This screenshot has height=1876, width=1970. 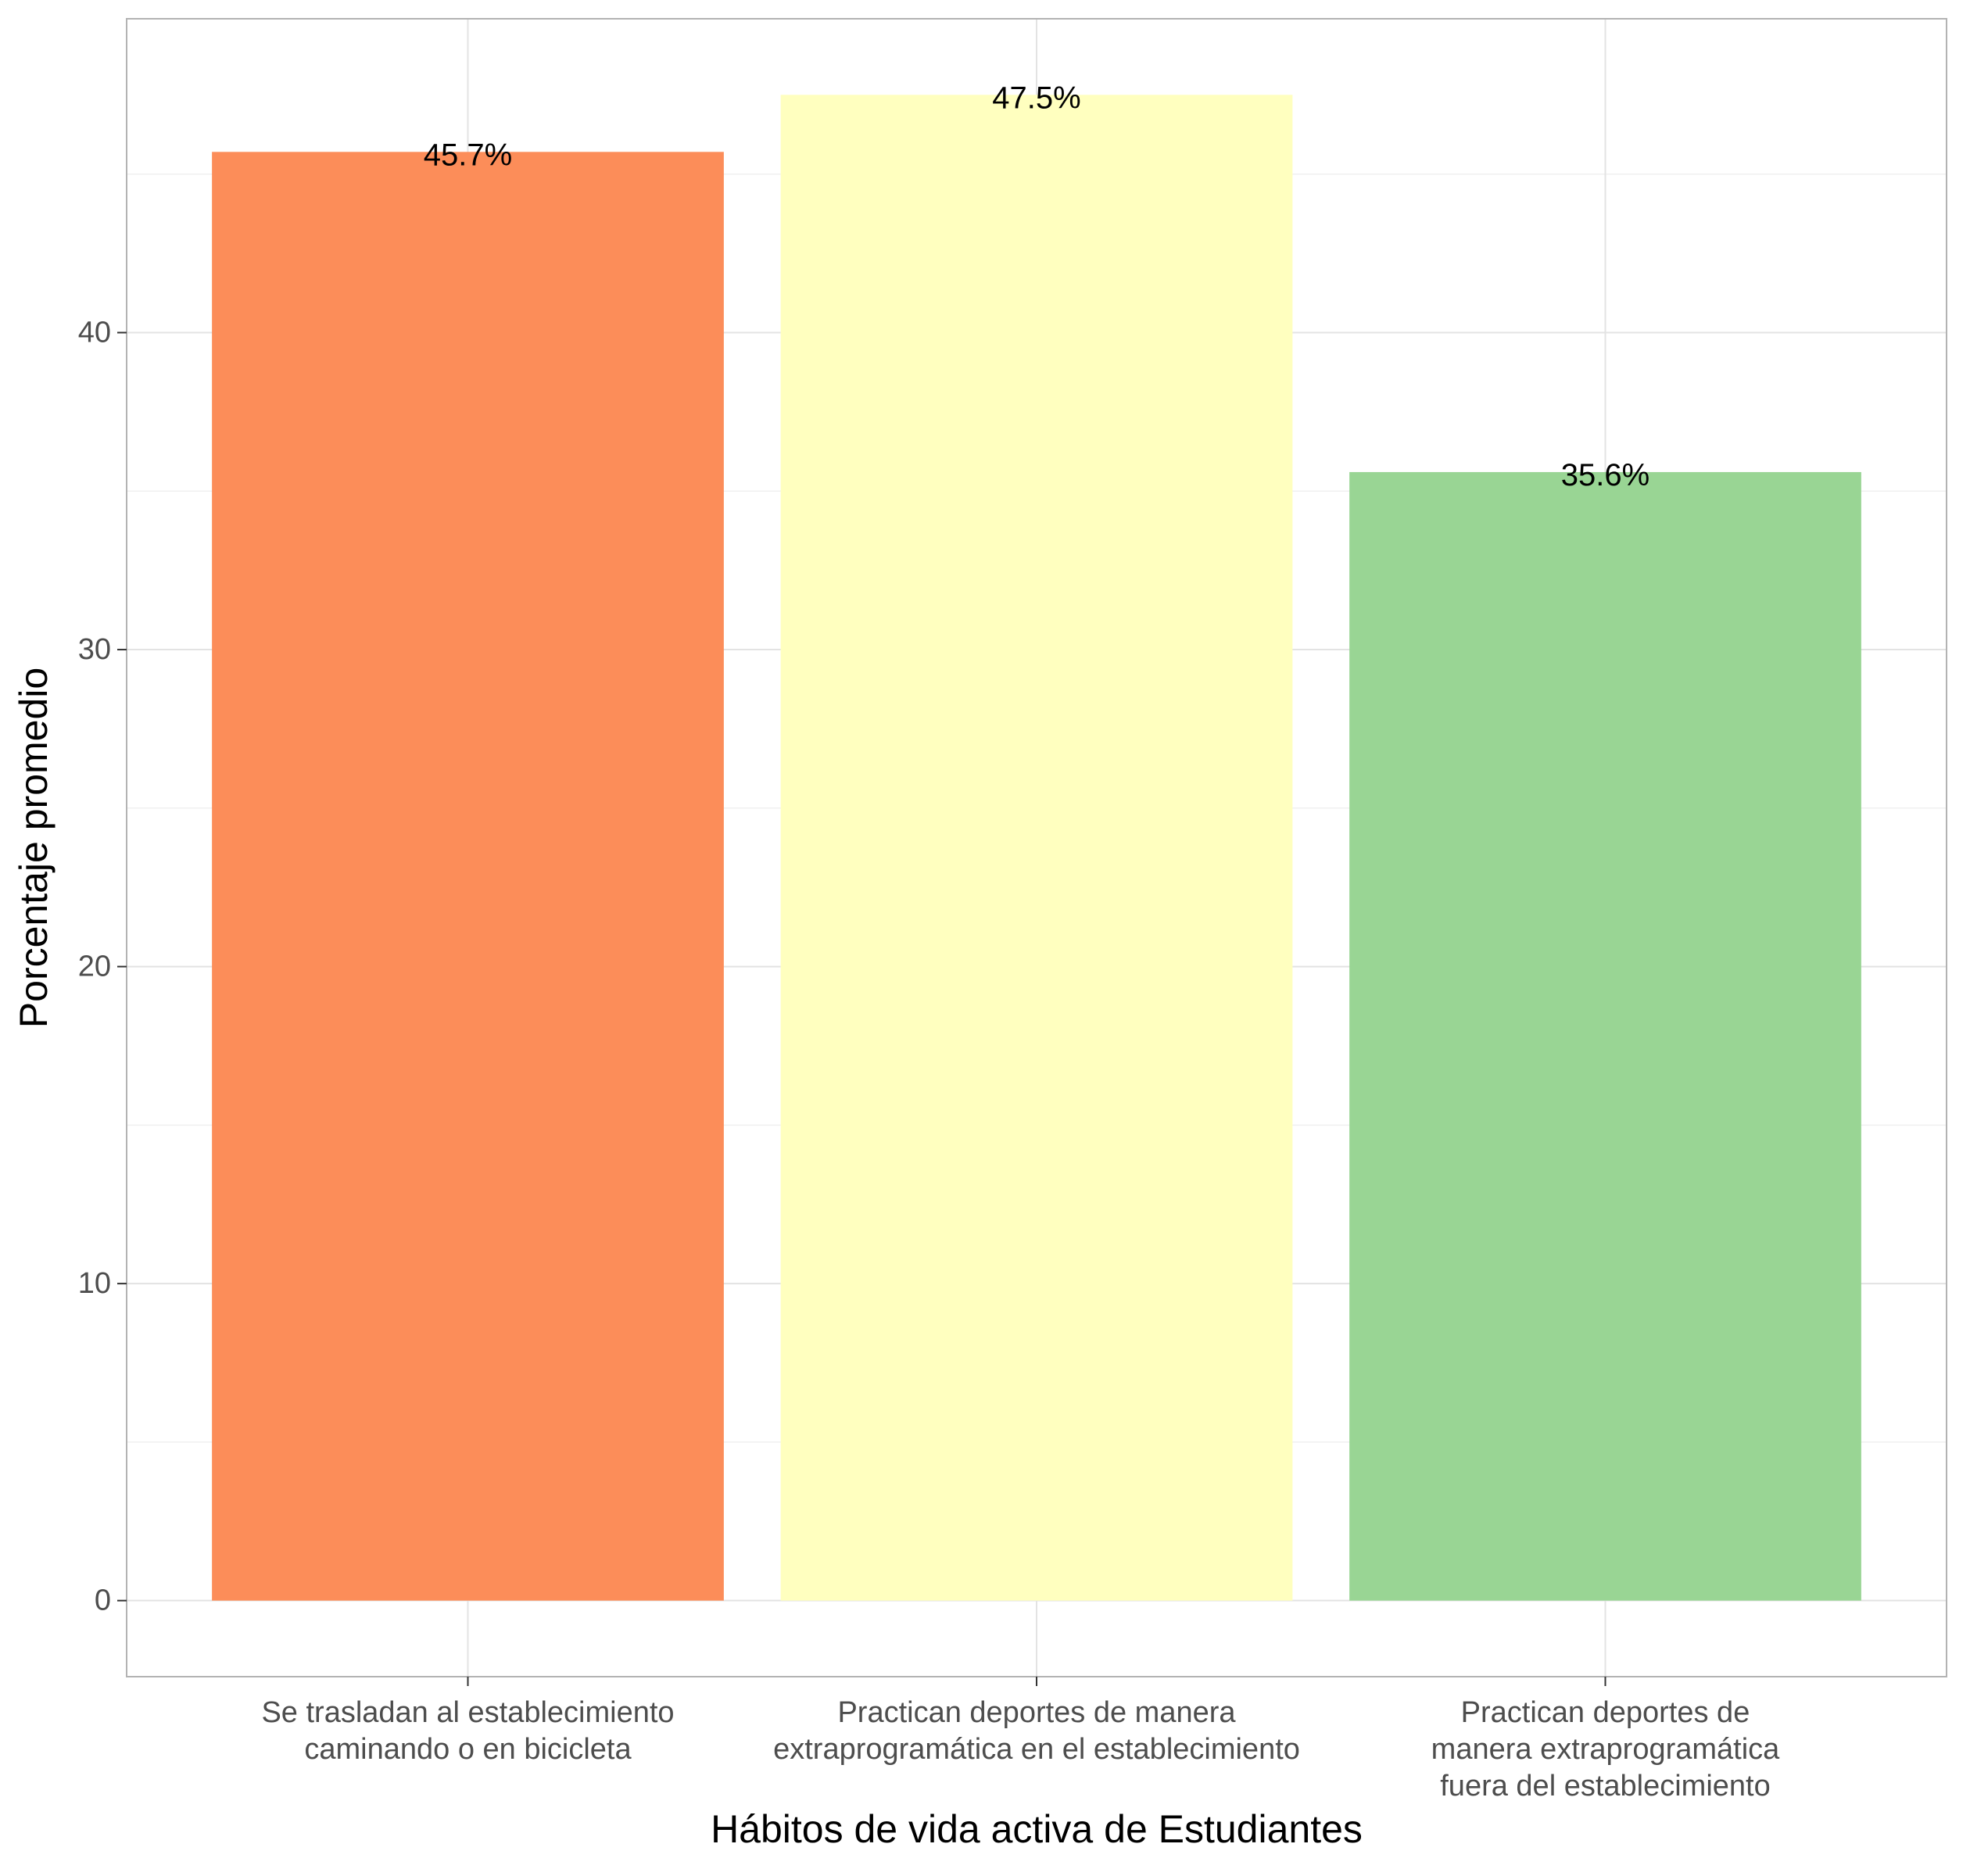 I want to click on x-axis-title: Hábitos de vida activa de Estudiantes, so click(x=1037, y=1829).